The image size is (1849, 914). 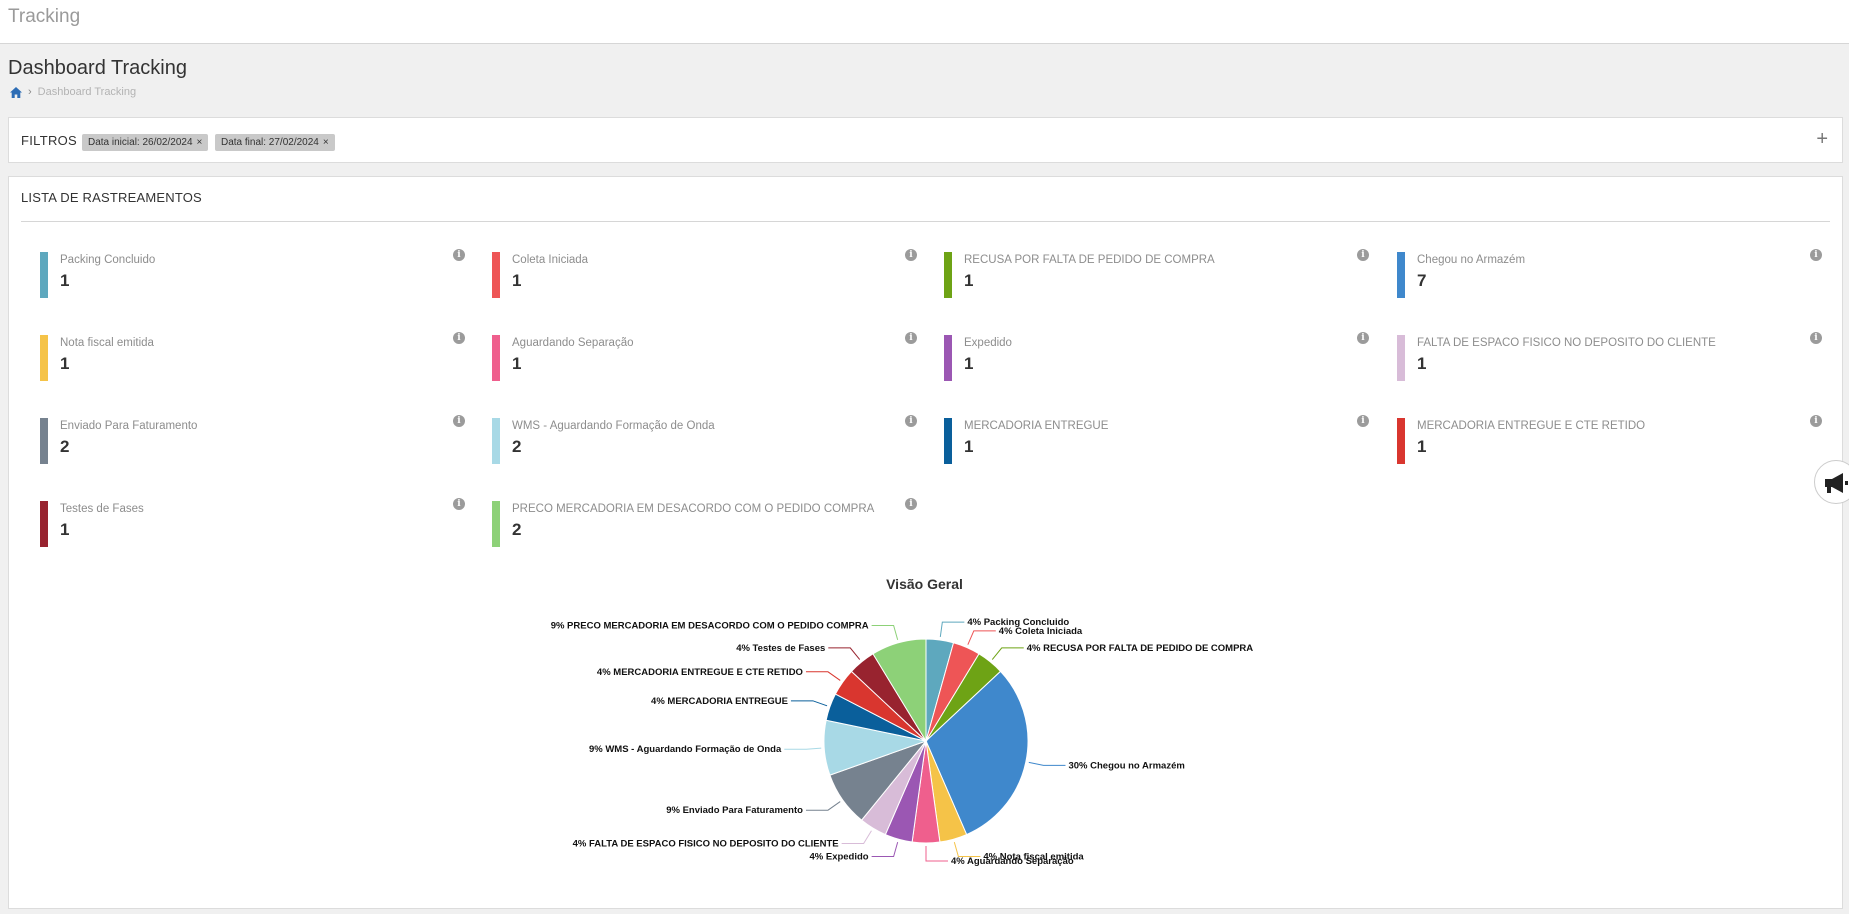 What do you see at coordinates (252, 441) in the screenshot?
I see `status-card: Enviado Para Faturamento 2 i` at bounding box center [252, 441].